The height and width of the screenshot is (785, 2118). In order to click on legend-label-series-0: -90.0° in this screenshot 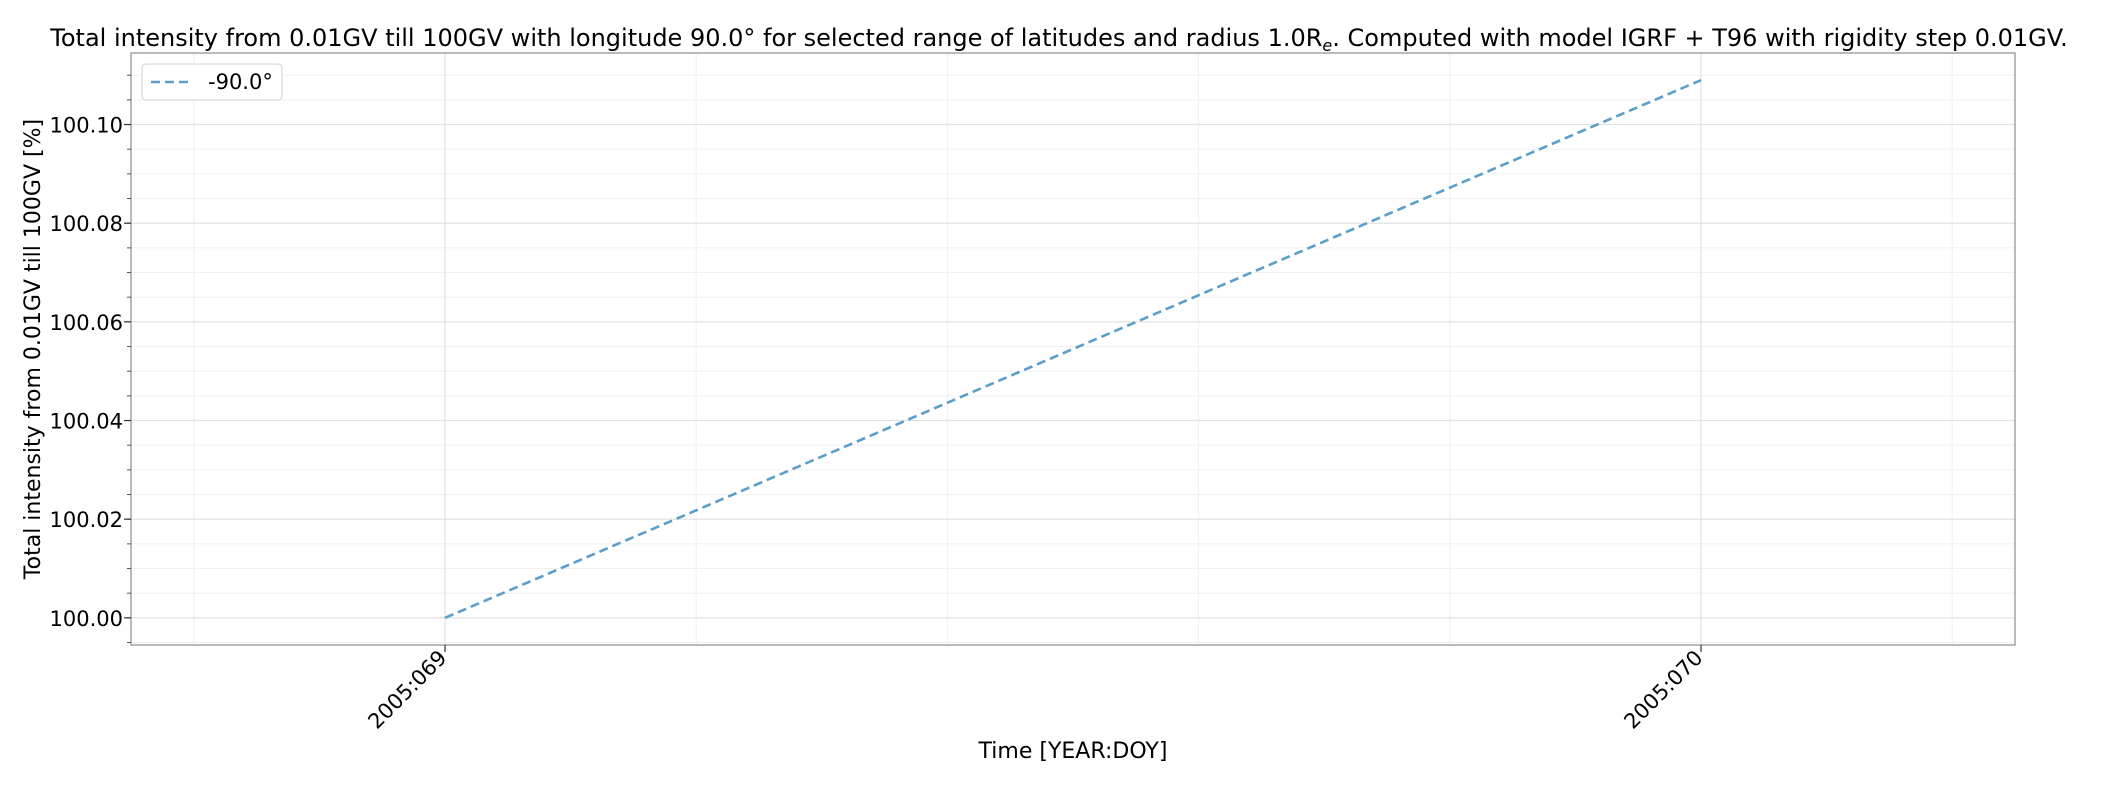, I will do `click(240, 82)`.